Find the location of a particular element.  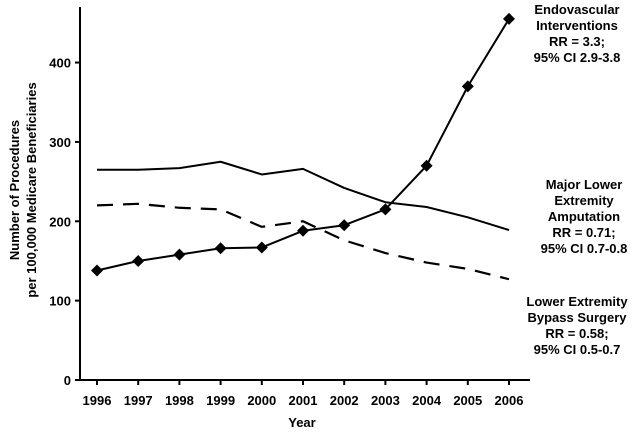

series-line-bypass is located at coordinates (303, 241).